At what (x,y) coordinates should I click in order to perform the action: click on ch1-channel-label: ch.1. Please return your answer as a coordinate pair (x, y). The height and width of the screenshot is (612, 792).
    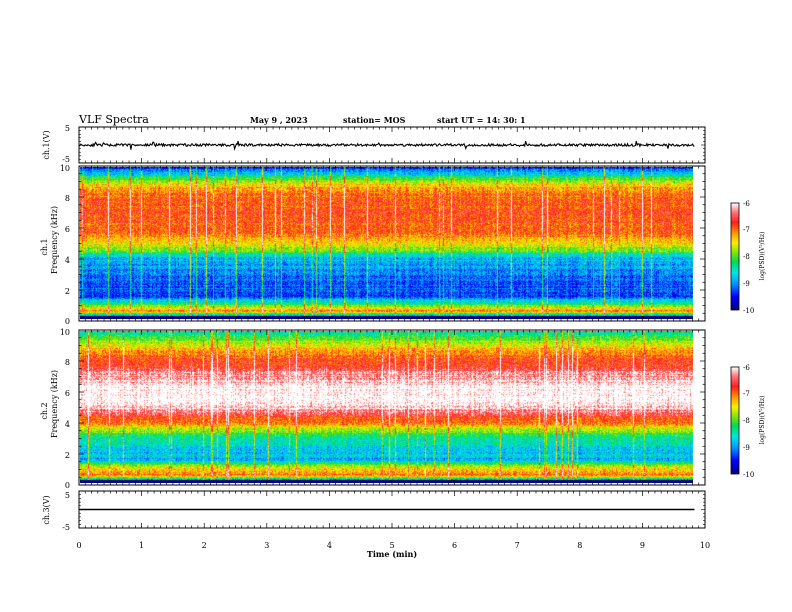
    Looking at the image, I should click on (44, 246).